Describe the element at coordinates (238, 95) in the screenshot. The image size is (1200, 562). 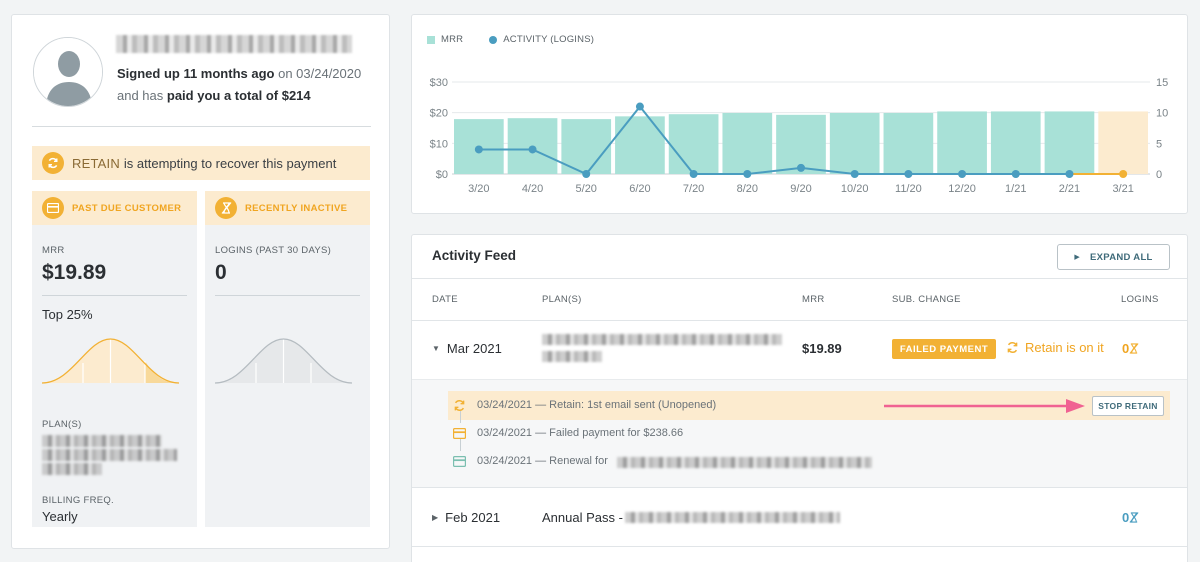
I see `total-paid: paid you a total of $214` at that location.